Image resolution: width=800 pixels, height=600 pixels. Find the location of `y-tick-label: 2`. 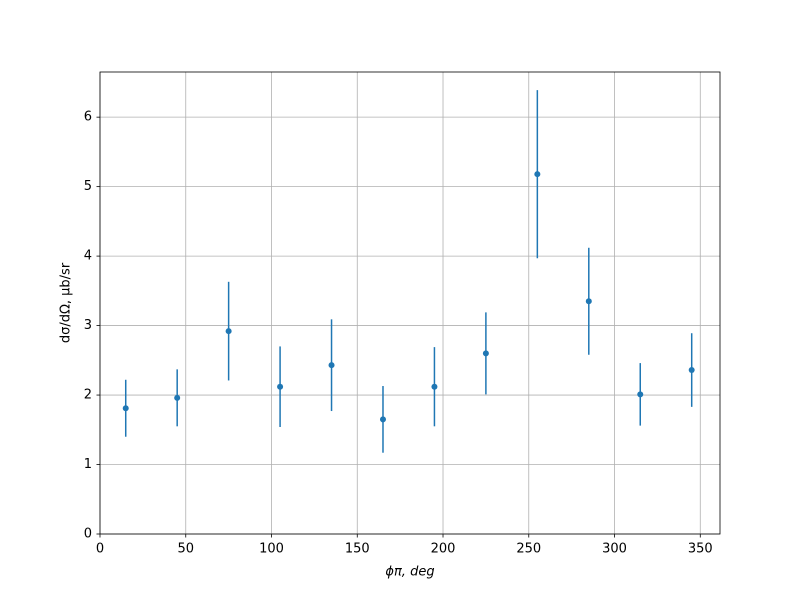

y-tick-label: 2 is located at coordinates (88, 395).